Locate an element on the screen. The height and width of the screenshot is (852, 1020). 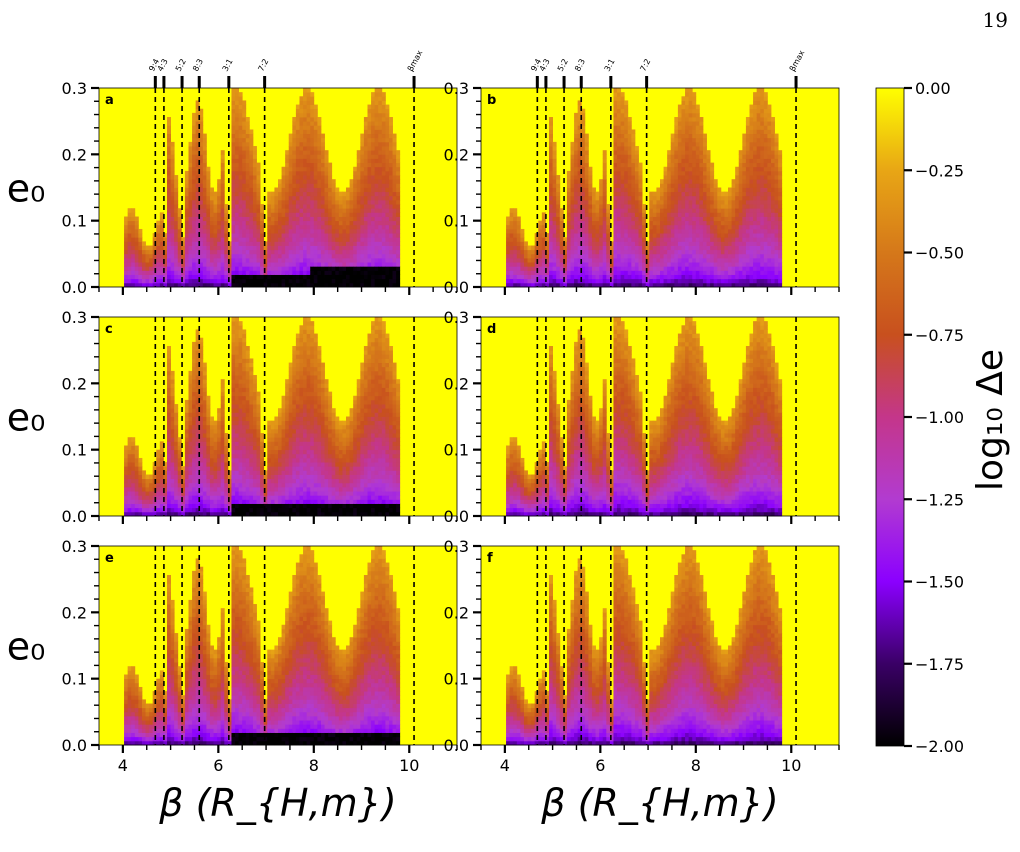
resonance-label: βmax is located at coordinates (797, 61).